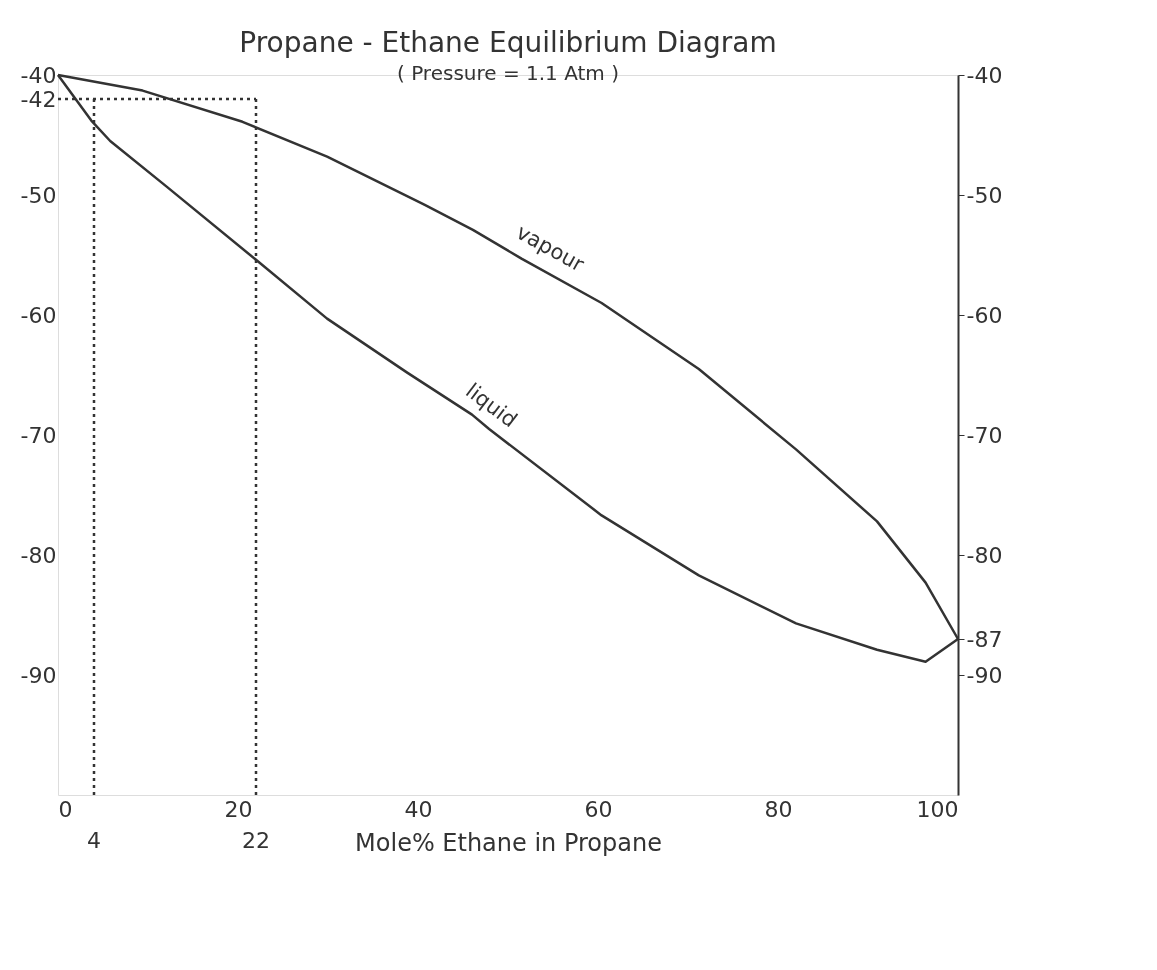 The height and width of the screenshot is (970, 1157). What do you see at coordinates (984, 555) in the screenshot?
I see `y2-tick-label: -80` at bounding box center [984, 555].